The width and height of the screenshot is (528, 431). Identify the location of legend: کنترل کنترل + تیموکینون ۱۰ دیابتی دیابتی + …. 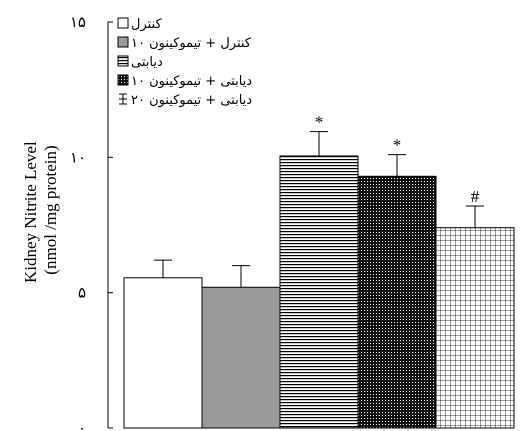
(184, 62).